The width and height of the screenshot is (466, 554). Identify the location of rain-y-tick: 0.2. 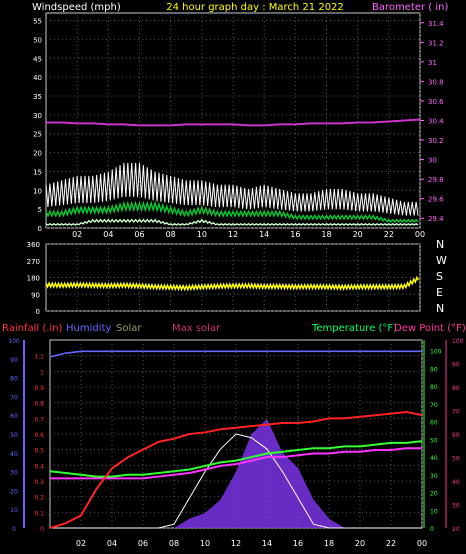
(39, 498).